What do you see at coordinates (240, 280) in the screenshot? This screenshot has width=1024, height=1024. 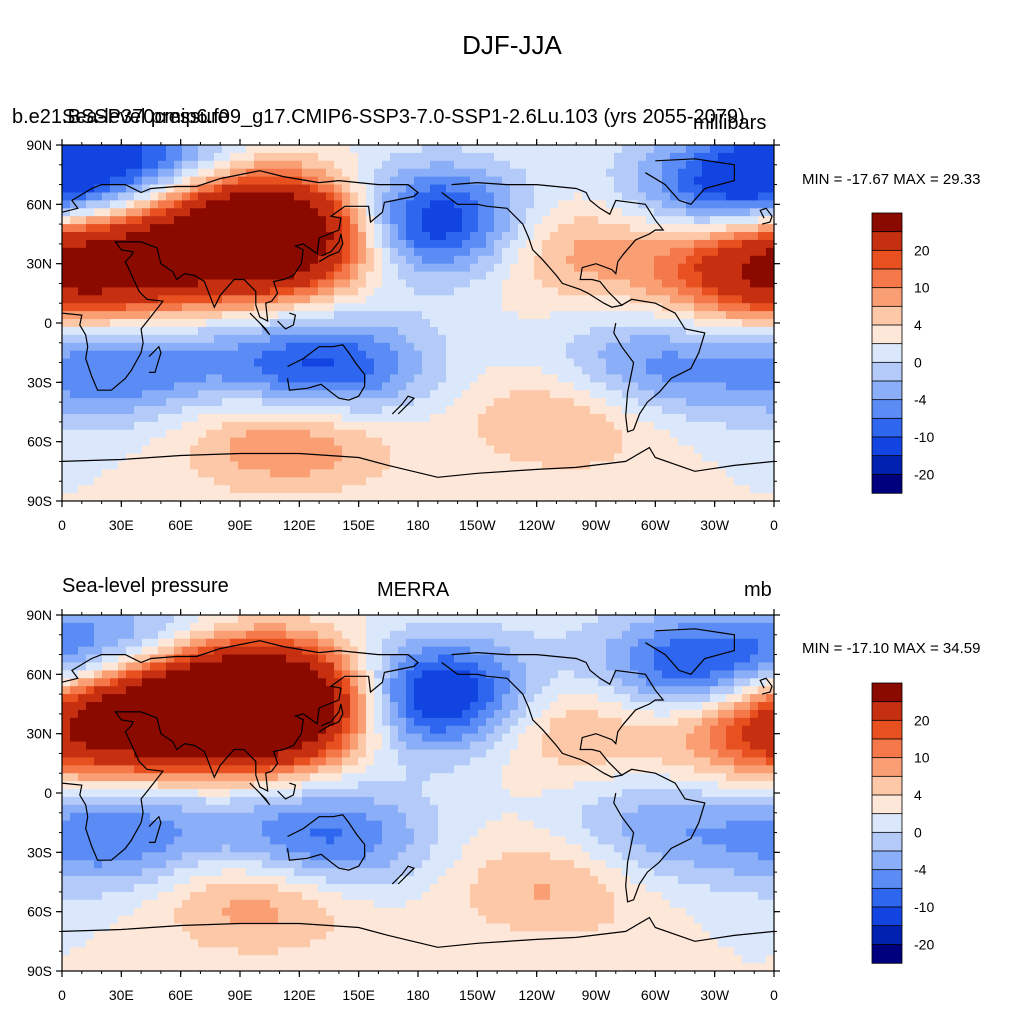 I see `coastline` at bounding box center [240, 280].